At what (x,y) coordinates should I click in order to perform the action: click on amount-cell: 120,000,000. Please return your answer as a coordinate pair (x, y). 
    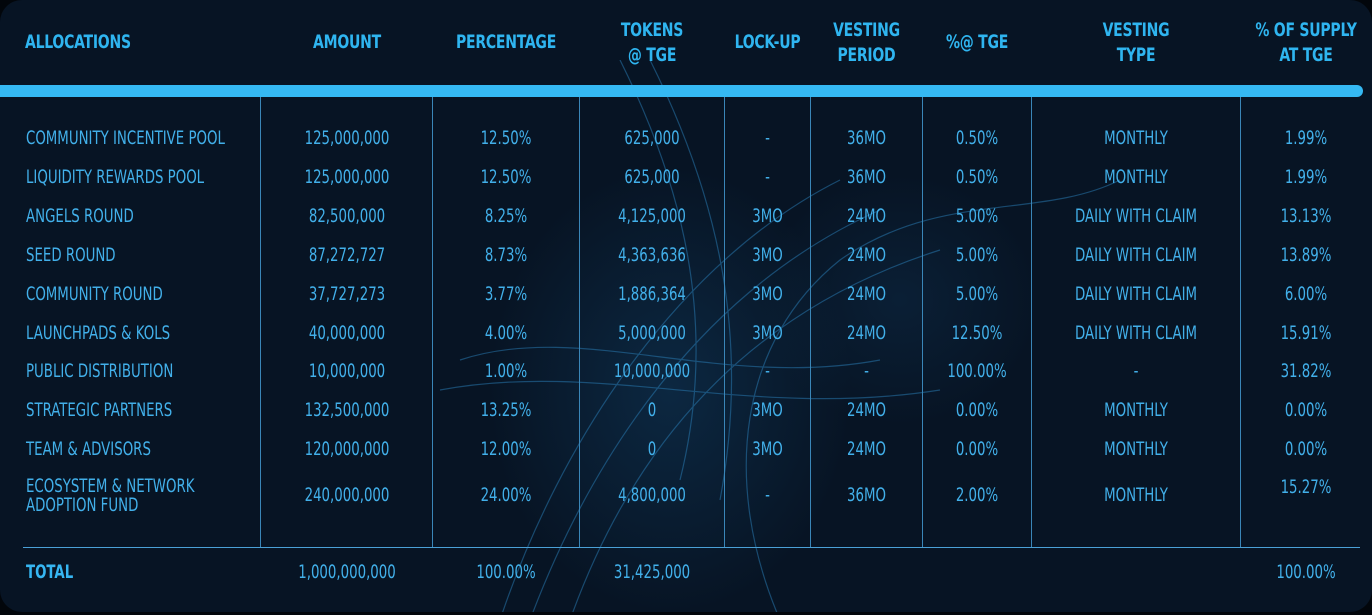
    Looking at the image, I should click on (347, 448).